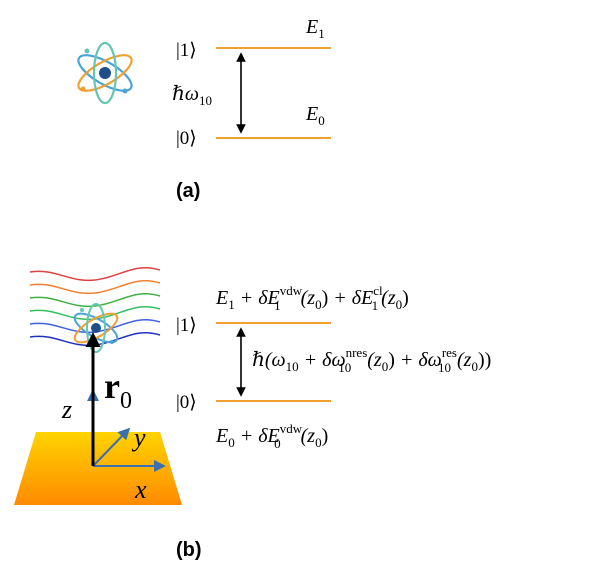 This screenshot has height=565, width=598. What do you see at coordinates (66, 409) in the screenshot?
I see `axis-z-label: z` at bounding box center [66, 409].